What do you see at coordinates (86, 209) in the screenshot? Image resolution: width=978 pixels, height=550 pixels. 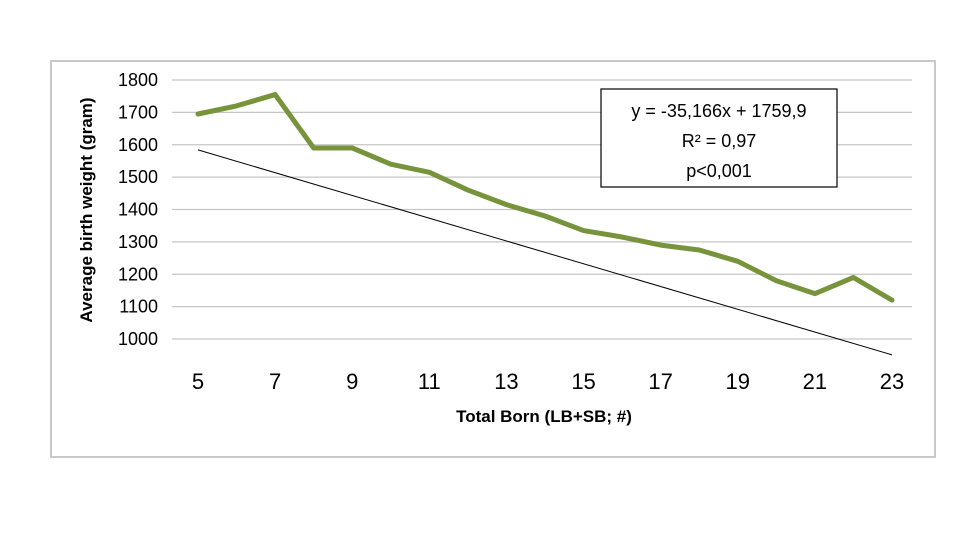 I see `y-axis-title: Average birth weight (gram)` at bounding box center [86, 209].